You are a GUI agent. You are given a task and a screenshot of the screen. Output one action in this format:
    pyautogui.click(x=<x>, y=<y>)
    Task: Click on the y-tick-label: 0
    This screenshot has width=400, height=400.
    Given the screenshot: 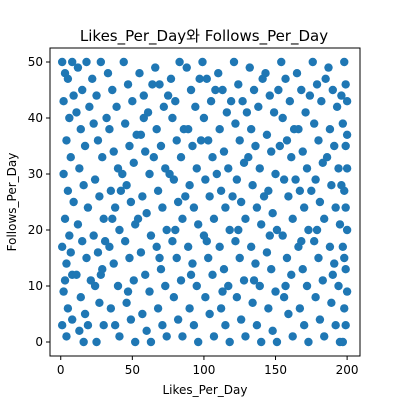 What is the action you would take?
    pyautogui.click(x=39, y=342)
    